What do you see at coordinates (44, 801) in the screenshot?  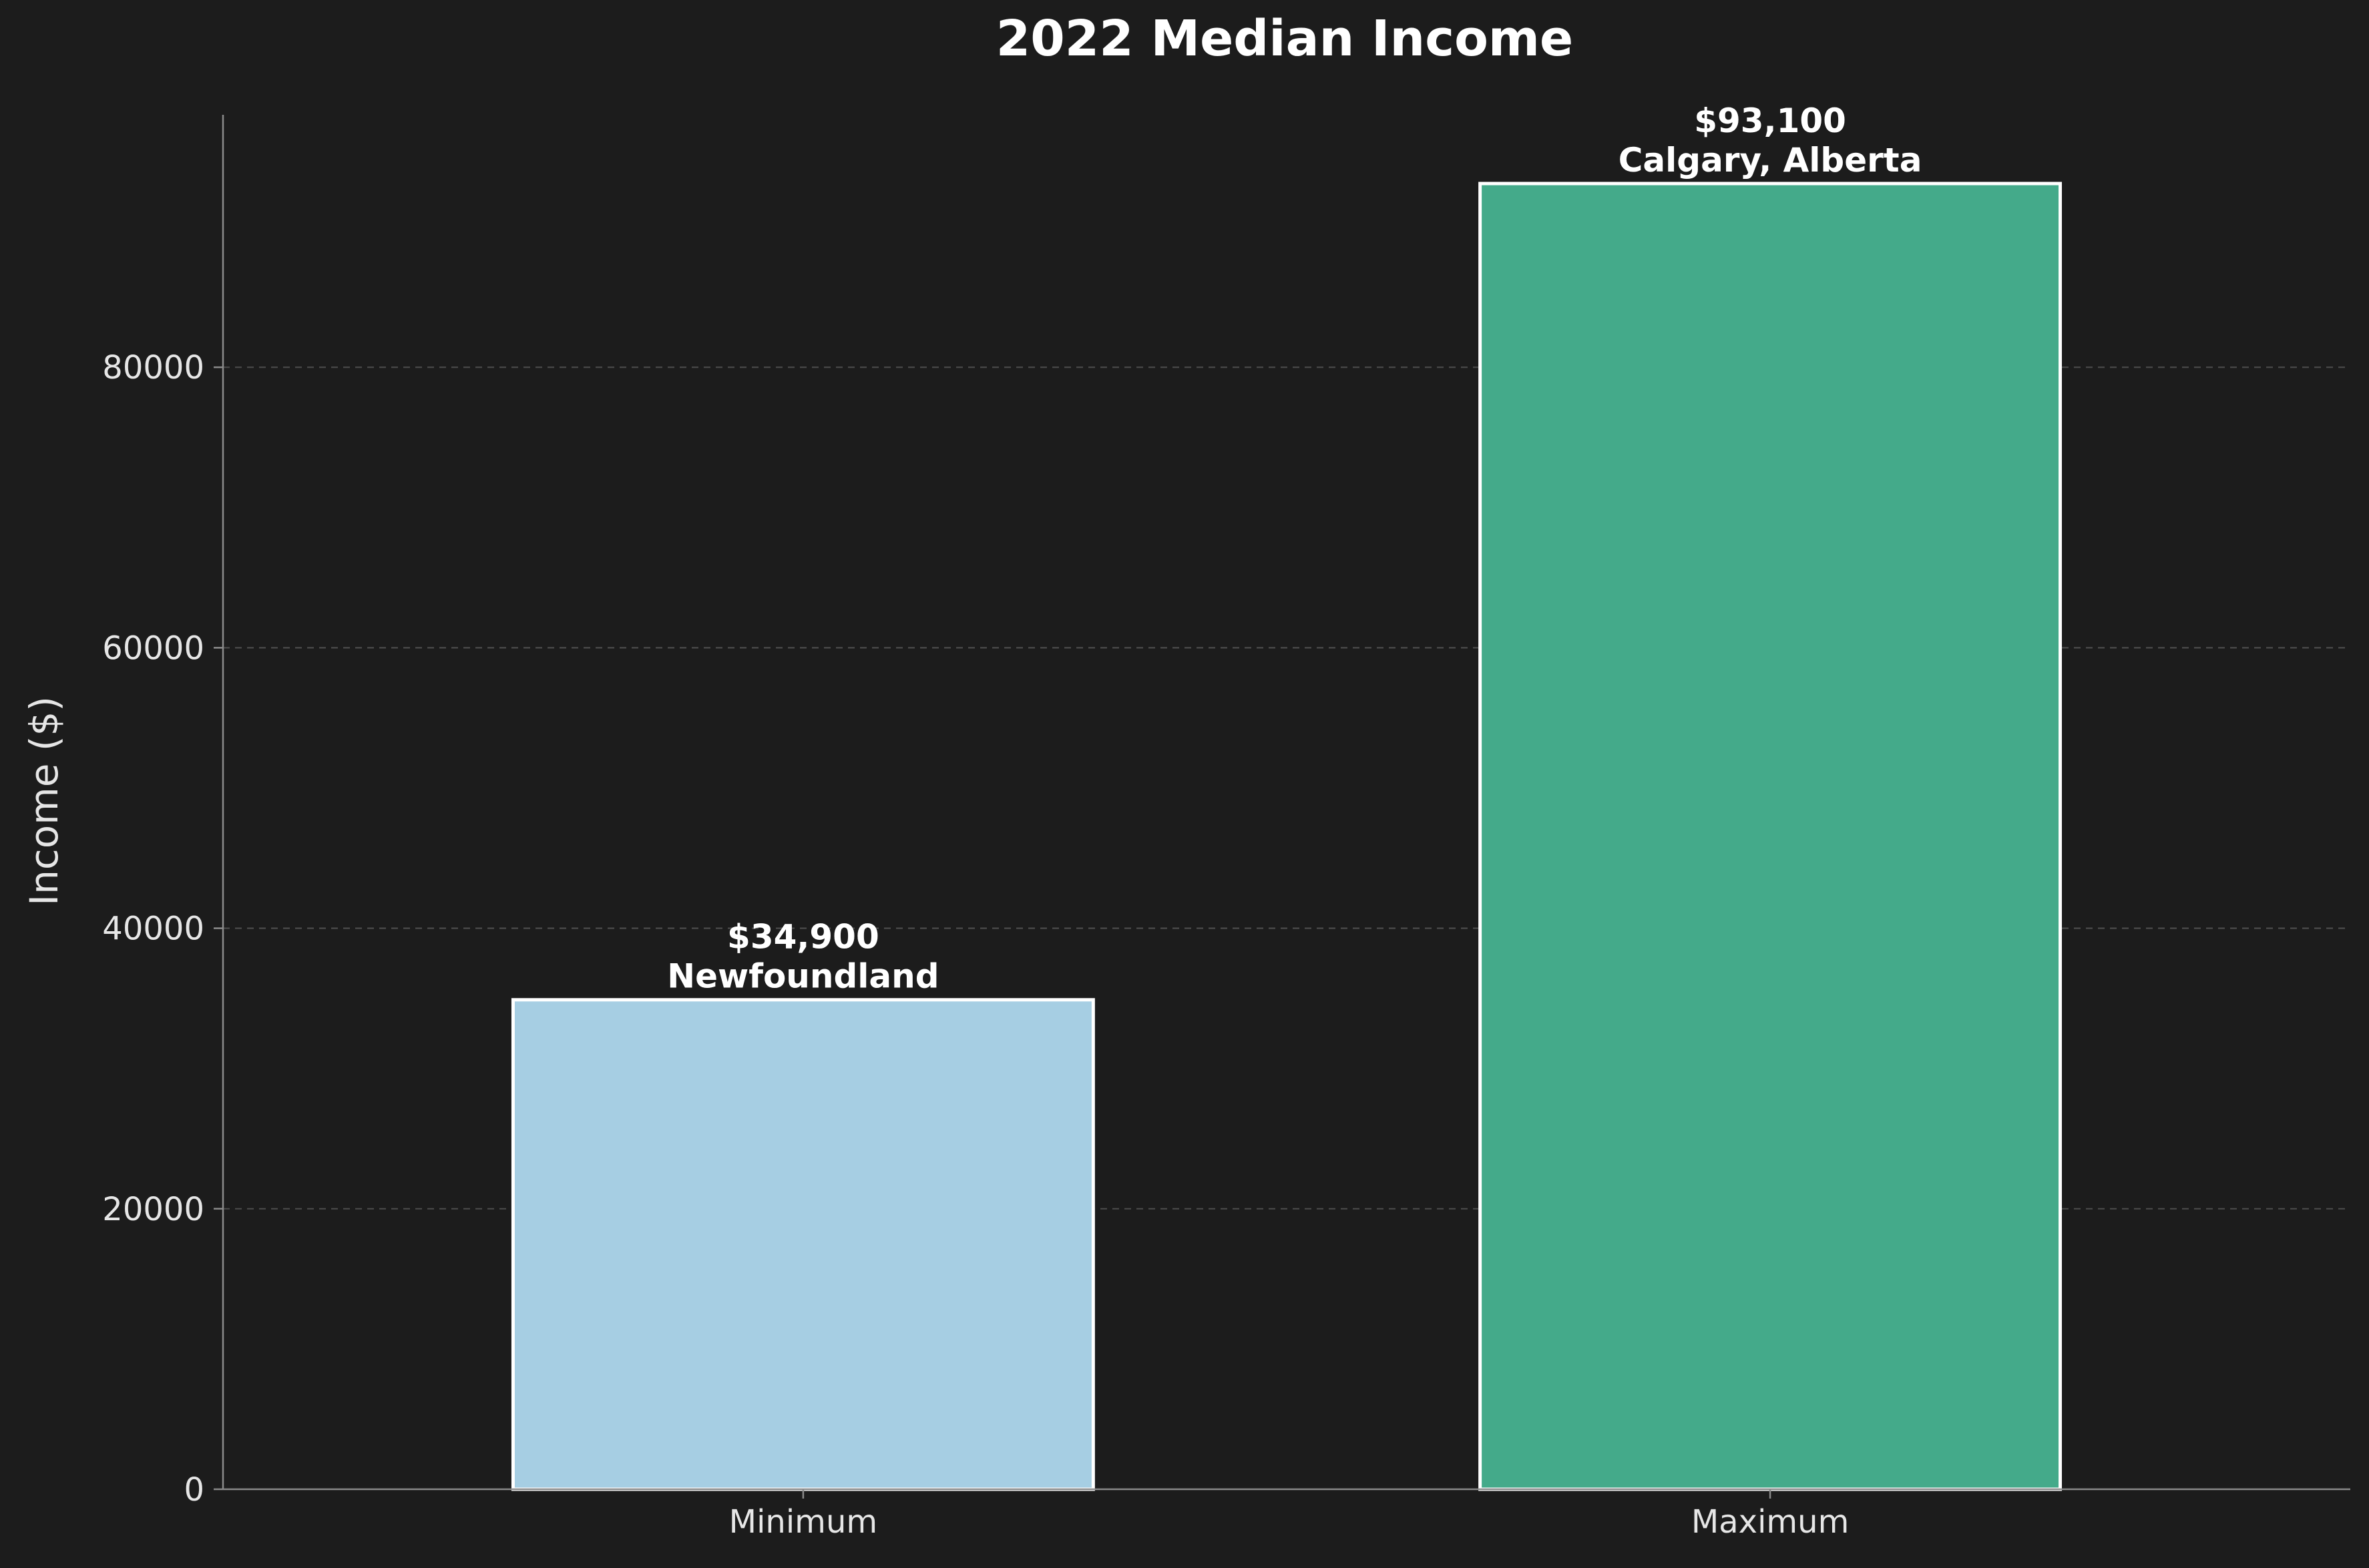 I see `y-axis-label: Income ($)` at bounding box center [44, 801].